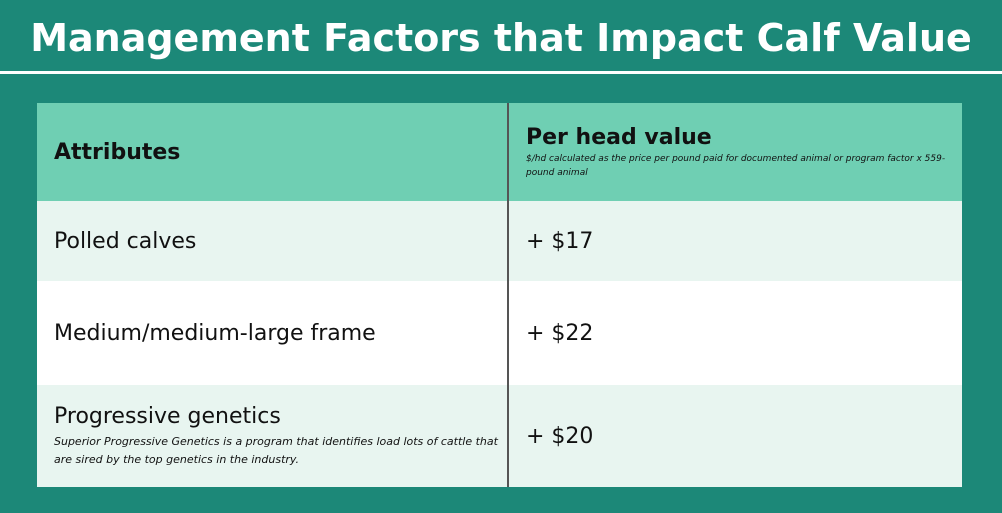 The width and height of the screenshot is (1002, 513). What do you see at coordinates (117, 152) in the screenshot?
I see `header-text: Attributes` at bounding box center [117, 152].